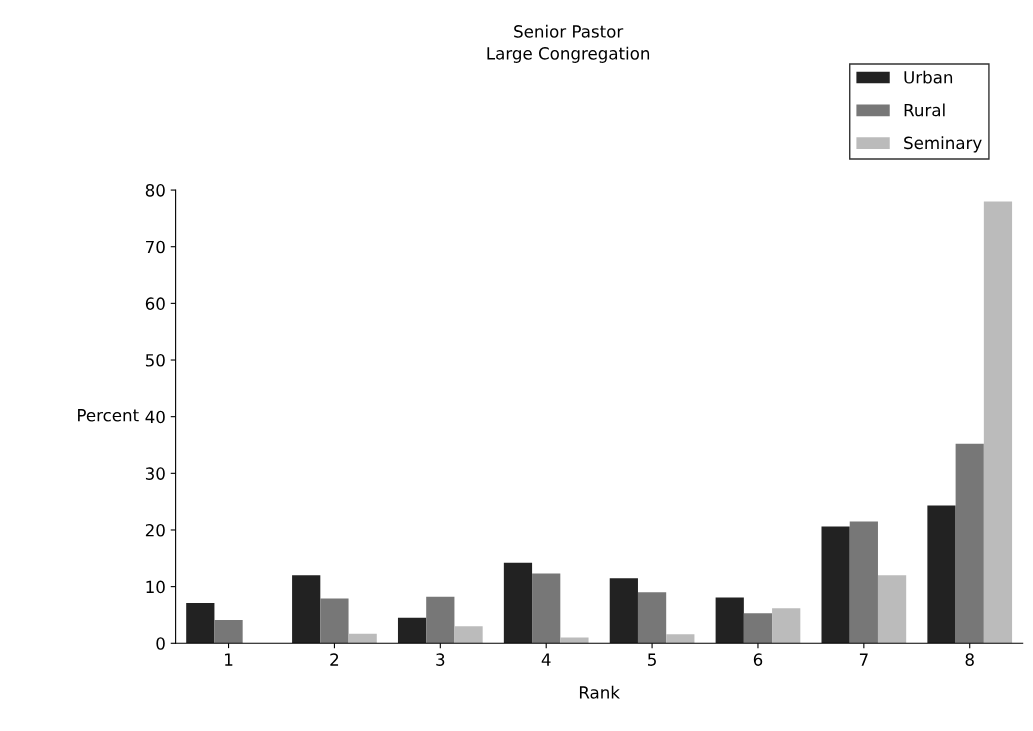 This screenshot has width=1033, height=731. What do you see at coordinates (155, 530) in the screenshot?
I see `y-tick-label: 20` at bounding box center [155, 530].